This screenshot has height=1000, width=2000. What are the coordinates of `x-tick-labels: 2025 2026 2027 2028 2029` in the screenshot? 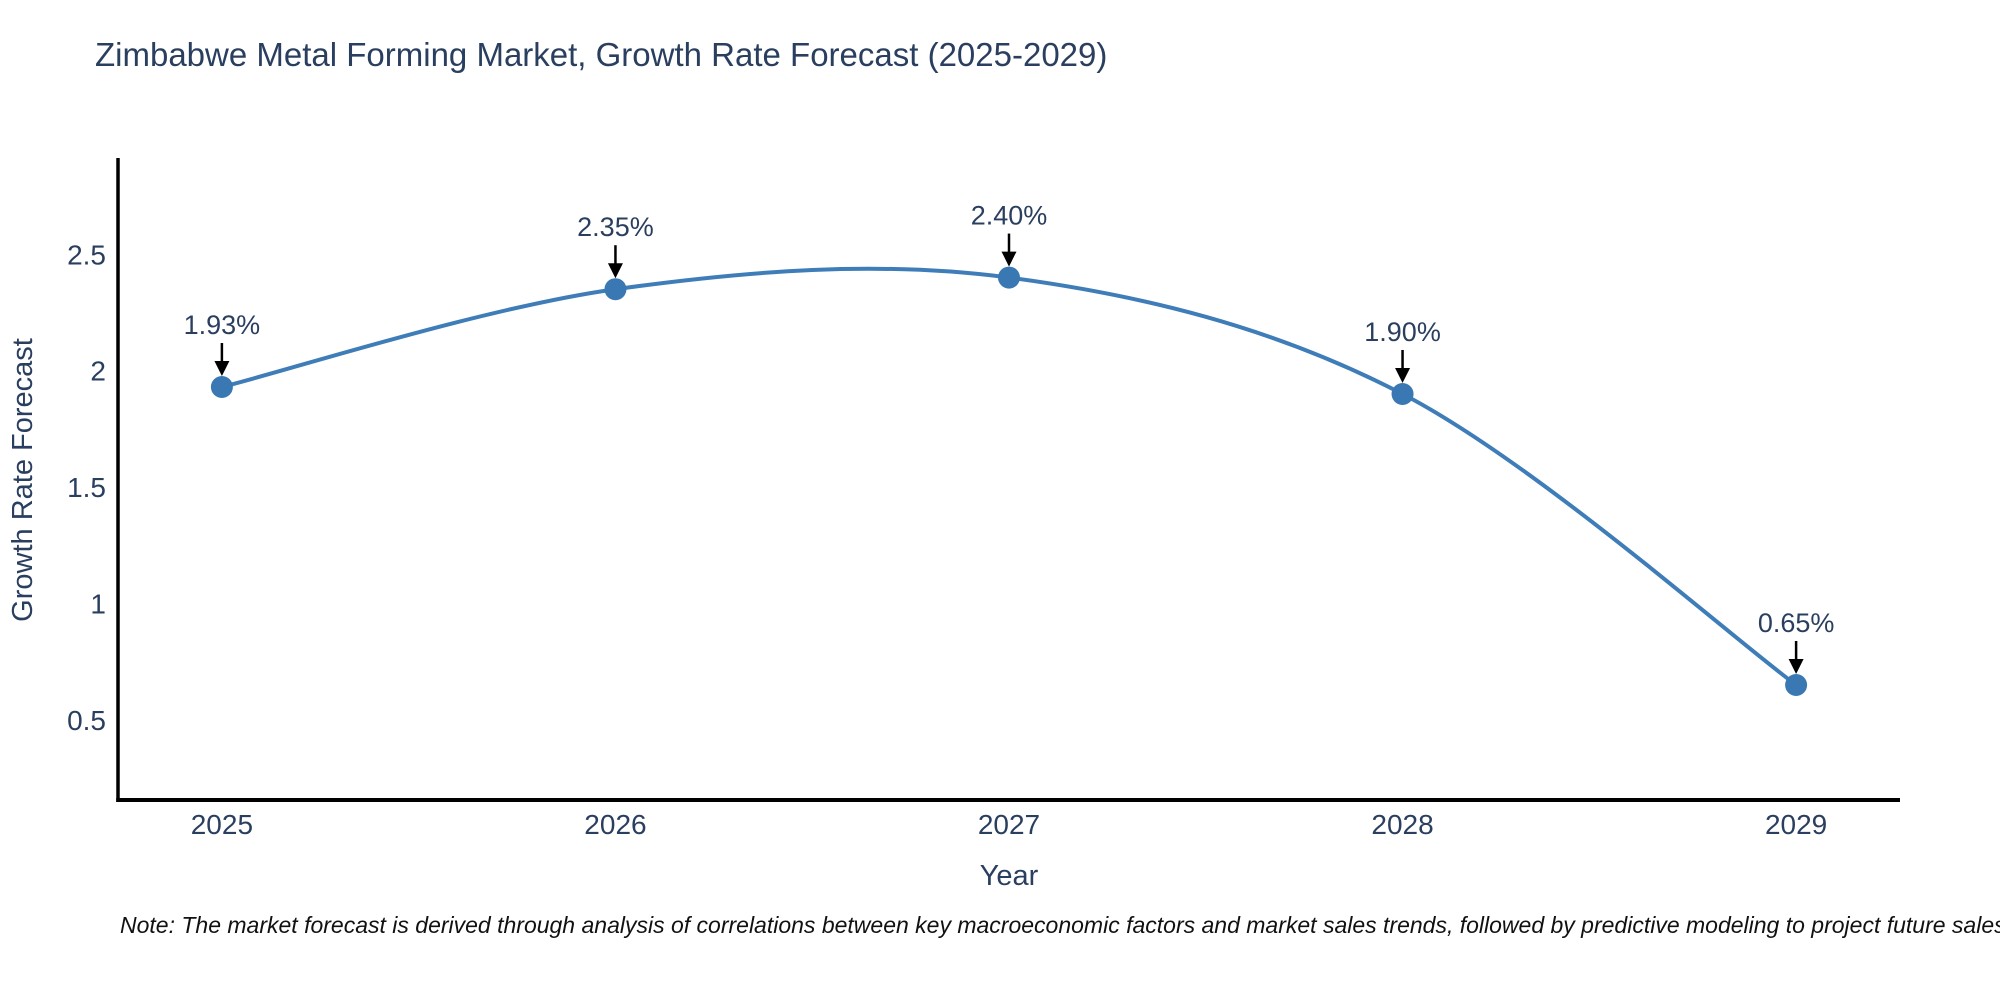 It's located at (1009, 824).